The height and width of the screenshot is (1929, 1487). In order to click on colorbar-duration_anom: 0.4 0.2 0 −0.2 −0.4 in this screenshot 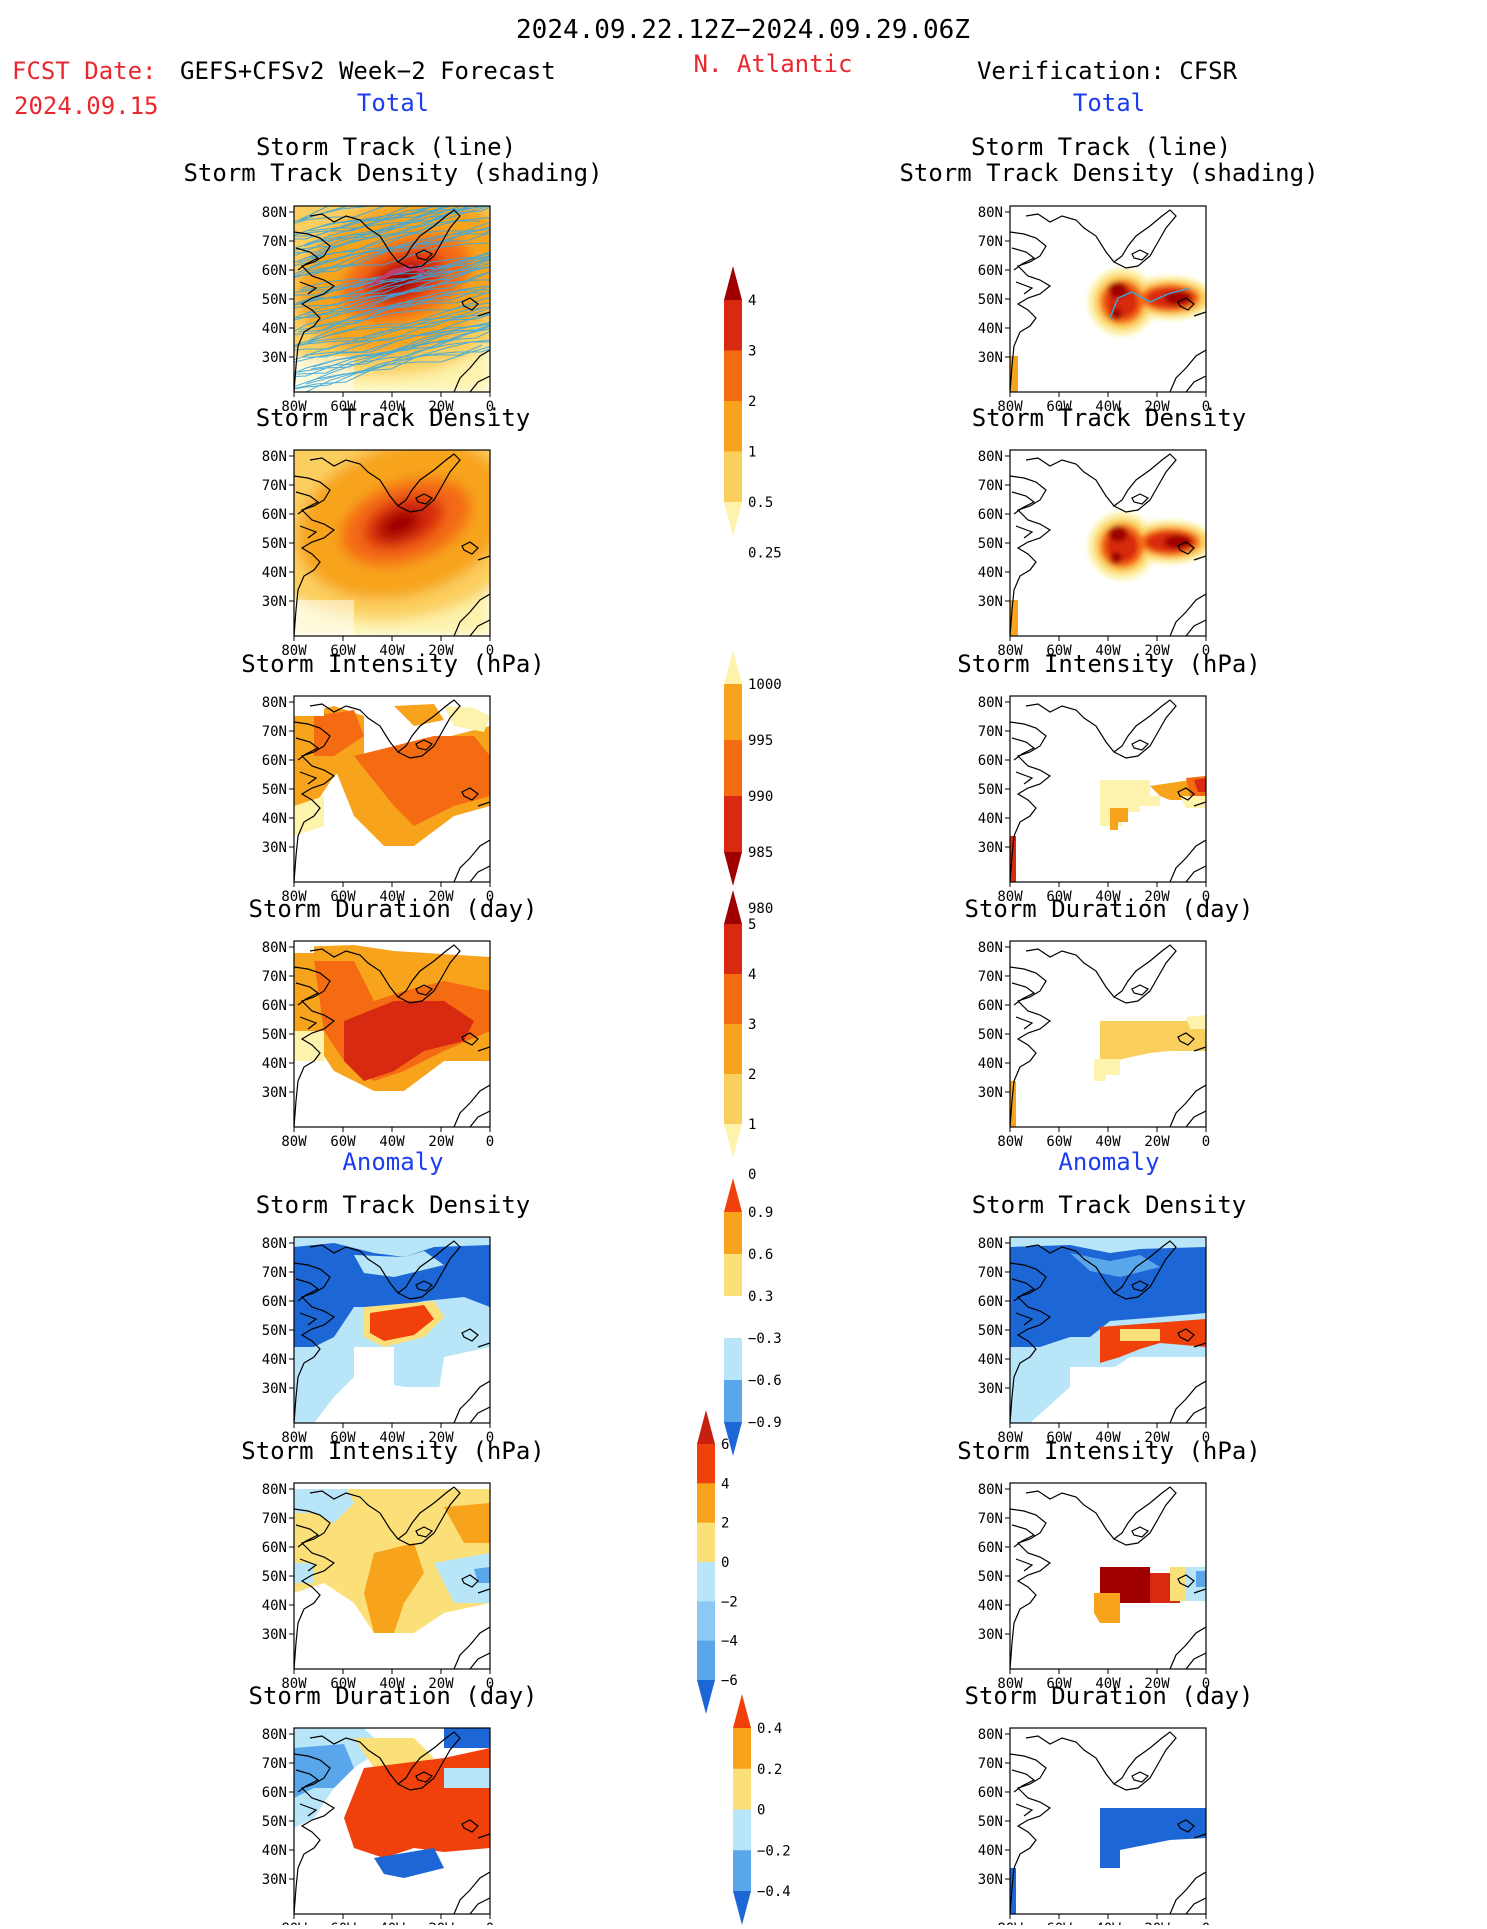, I will do `click(762, 1809)`.